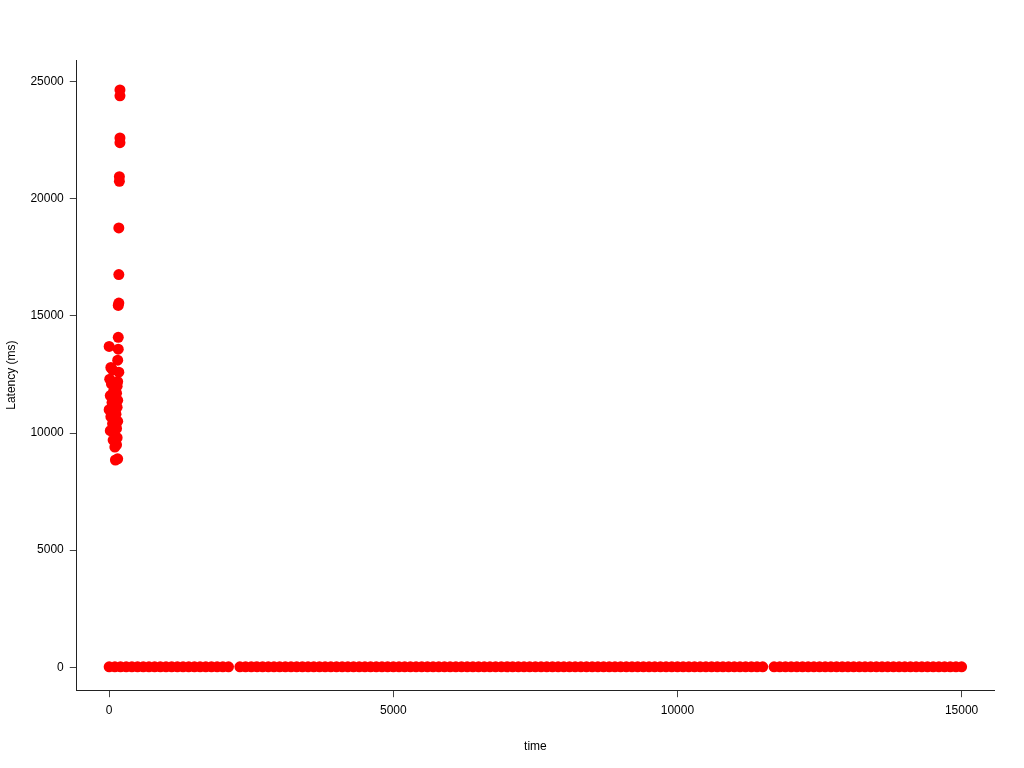  I want to click on x-tick-label: 10000, so click(677, 709).